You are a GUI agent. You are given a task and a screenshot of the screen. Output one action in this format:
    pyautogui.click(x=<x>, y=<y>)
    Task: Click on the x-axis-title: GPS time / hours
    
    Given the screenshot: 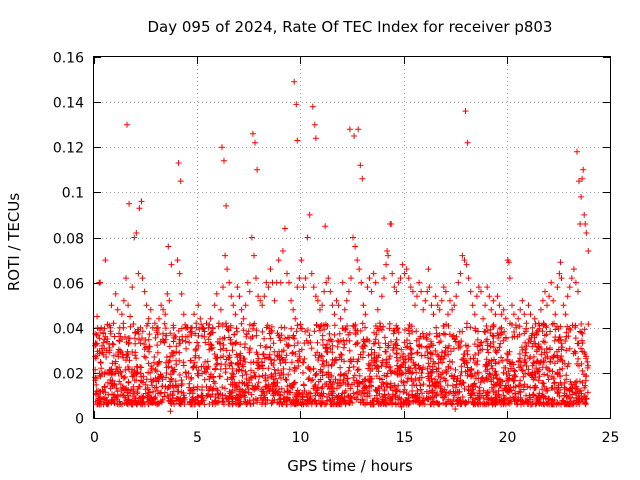 What is the action you would take?
    pyautogui.click(x=350, y=466)
    